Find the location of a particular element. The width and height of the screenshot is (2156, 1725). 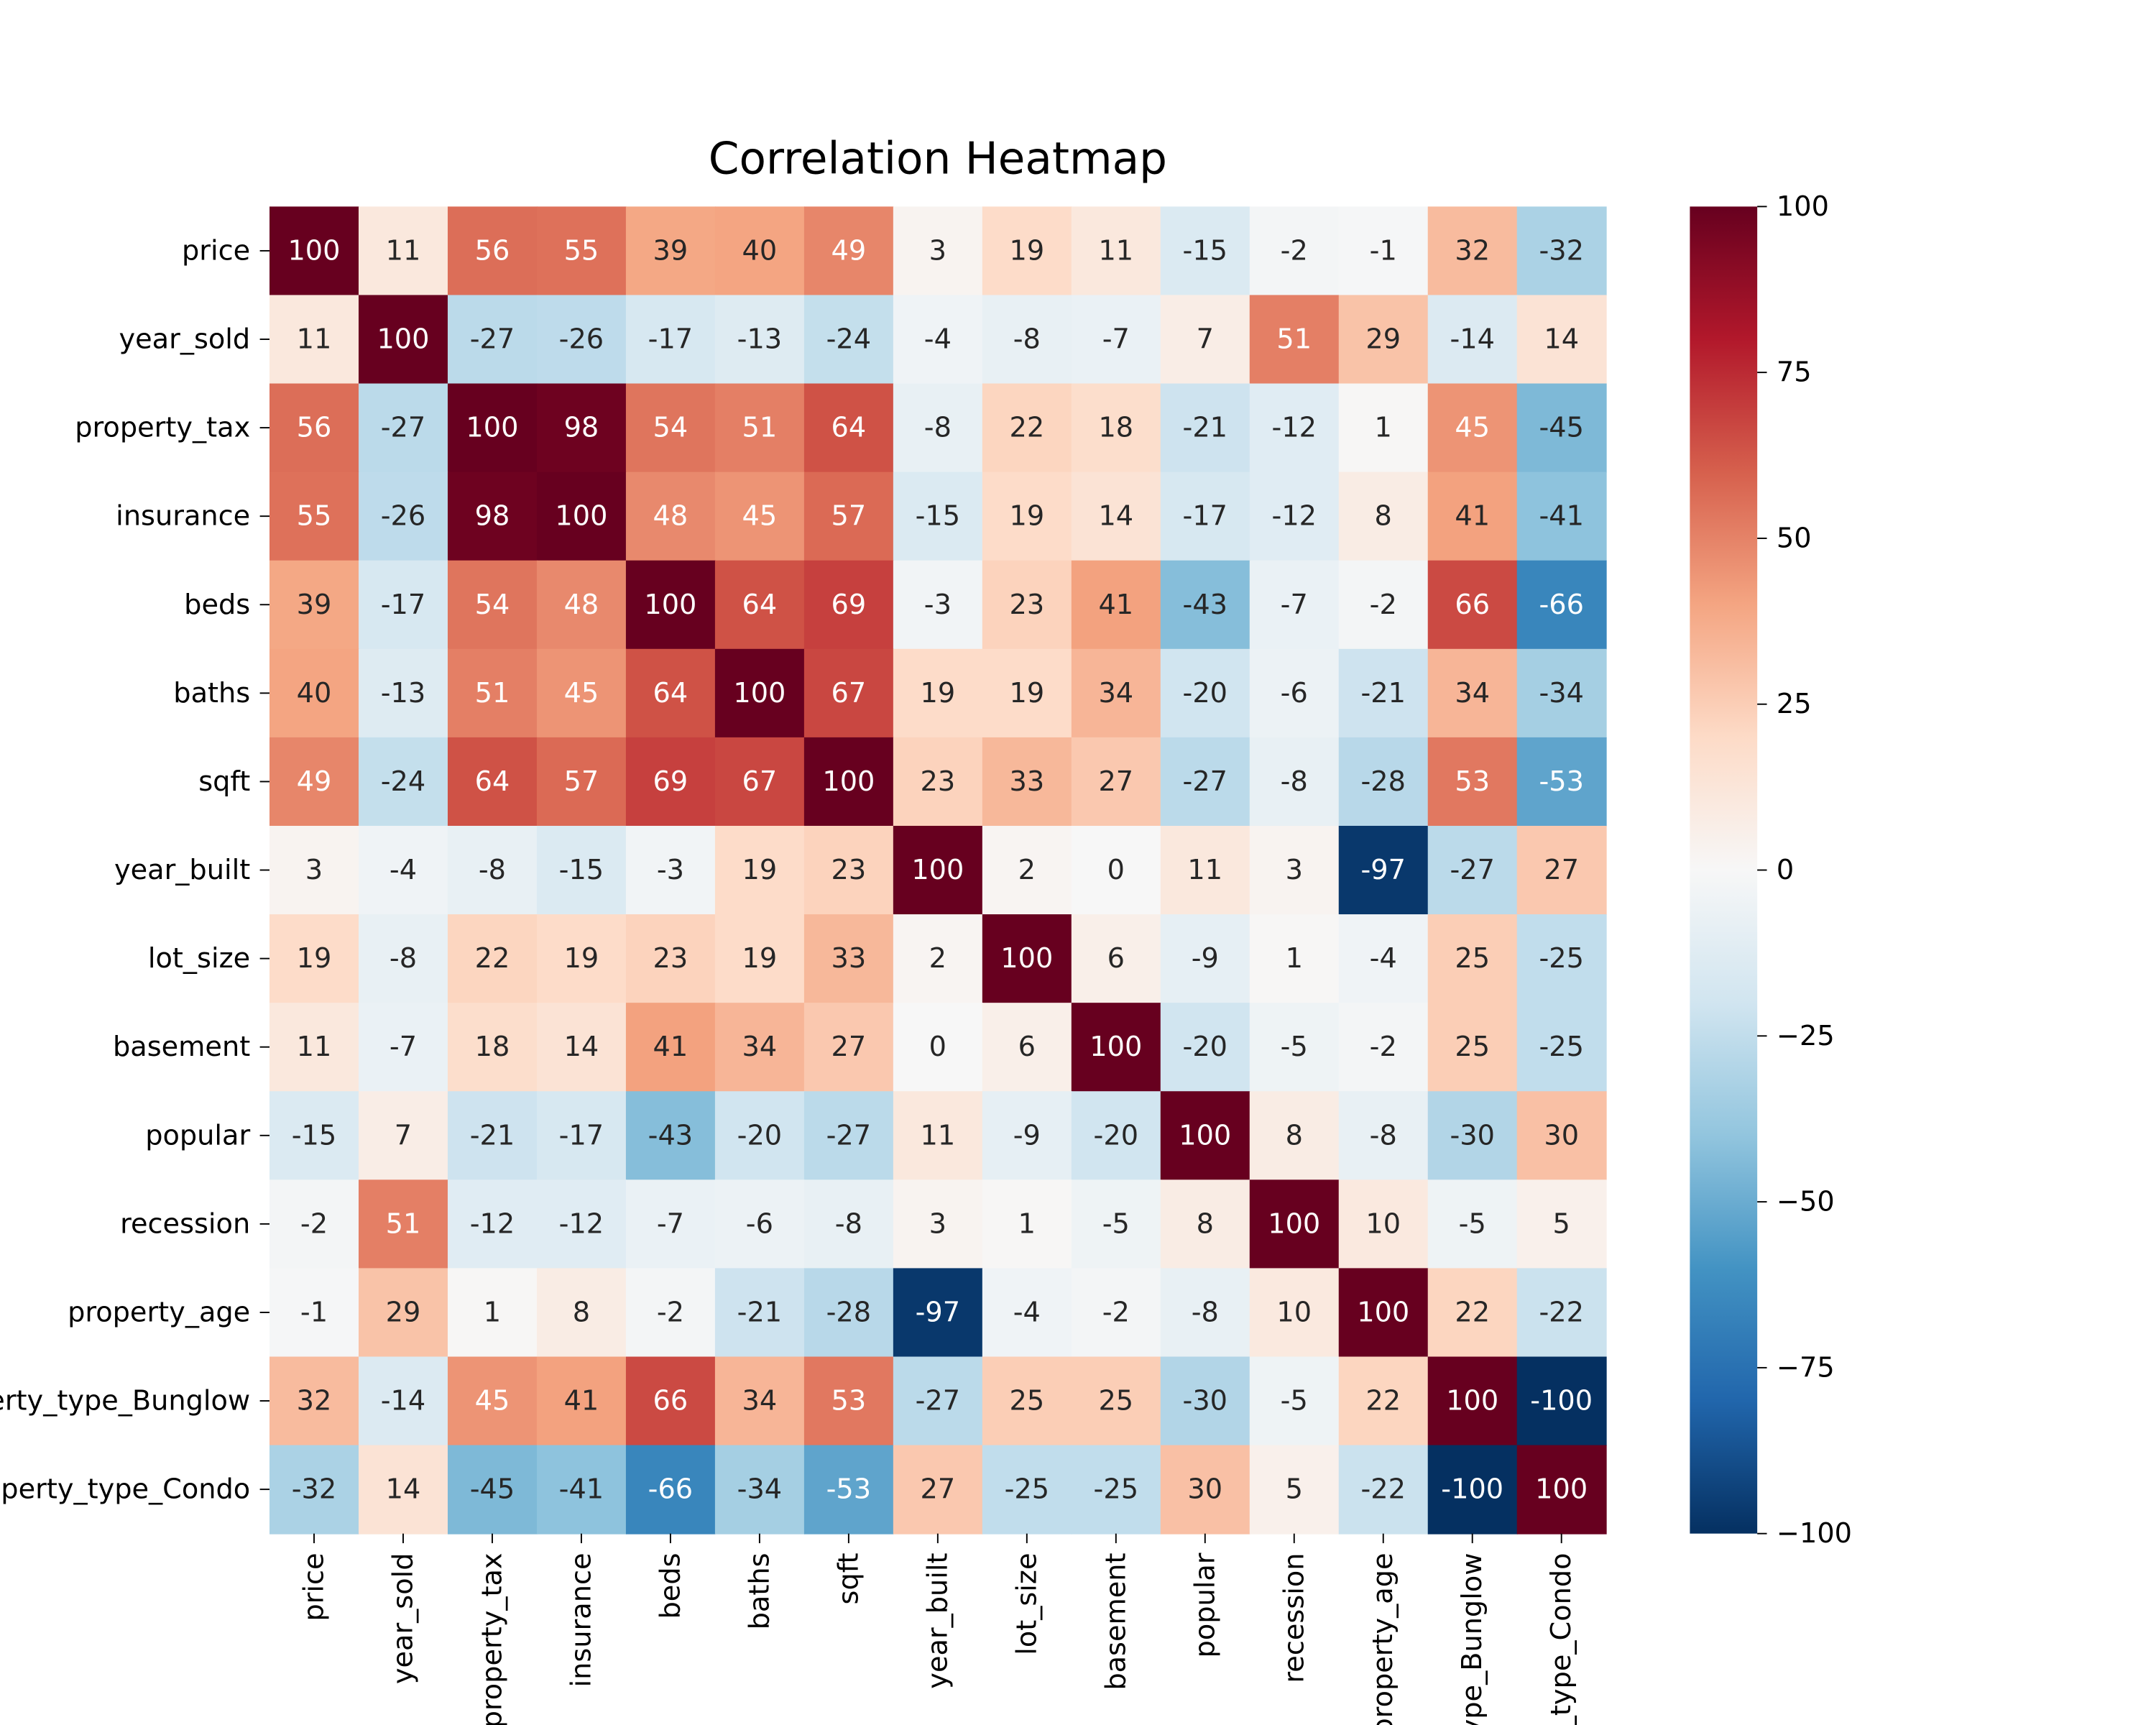

cell-label: 6 is located at coordinates (1116, 958).